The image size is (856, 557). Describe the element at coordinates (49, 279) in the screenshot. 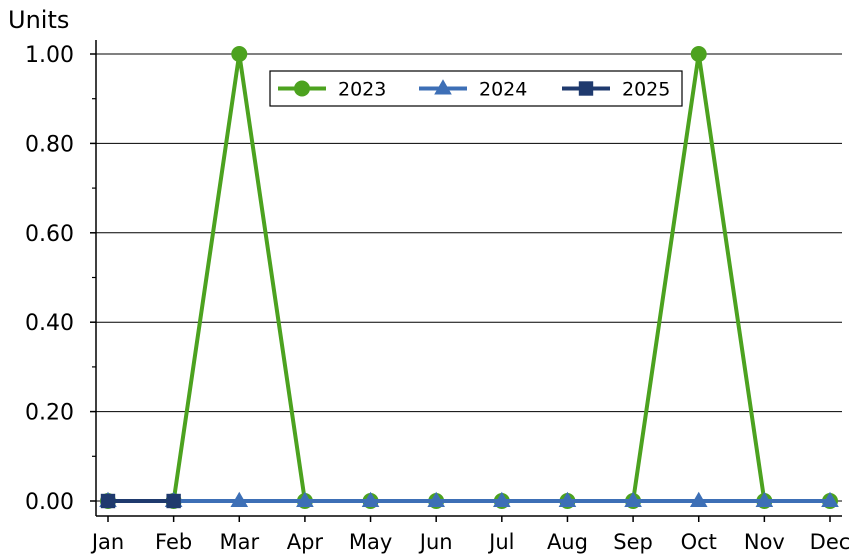

I see `y-tick-labels: 0.00 0.20 0.40 0.60 0.80 1.00` at that location.